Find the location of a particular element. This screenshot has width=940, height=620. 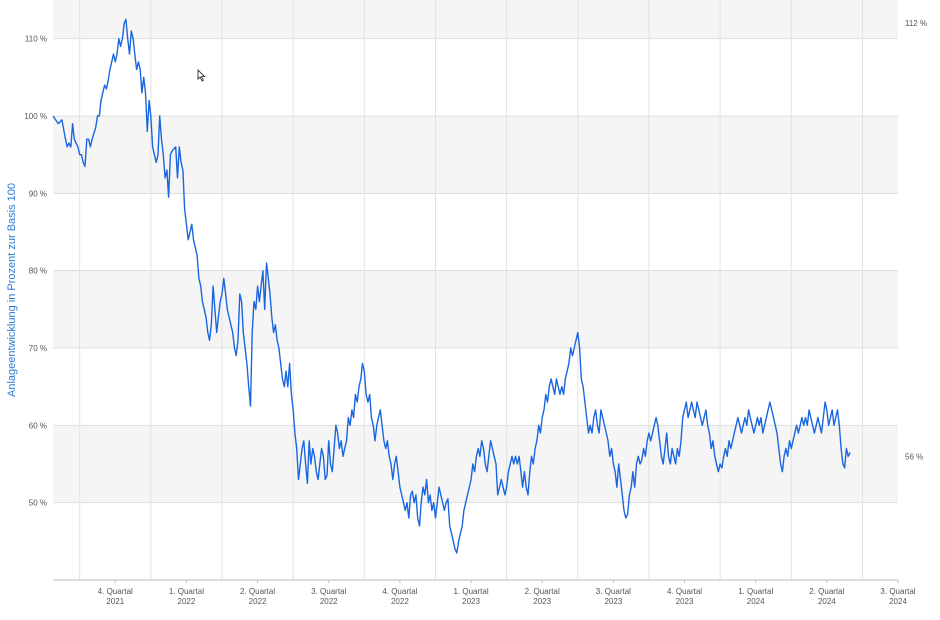

y-tick-label: 100 % is located at coordinates (35, 116).